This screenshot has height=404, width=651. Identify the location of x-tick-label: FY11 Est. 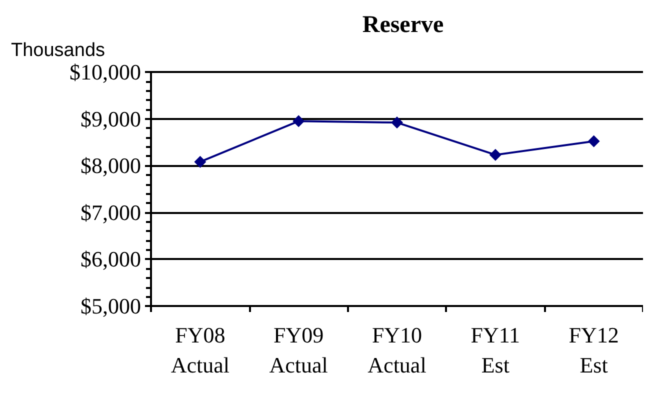
(495, 350).